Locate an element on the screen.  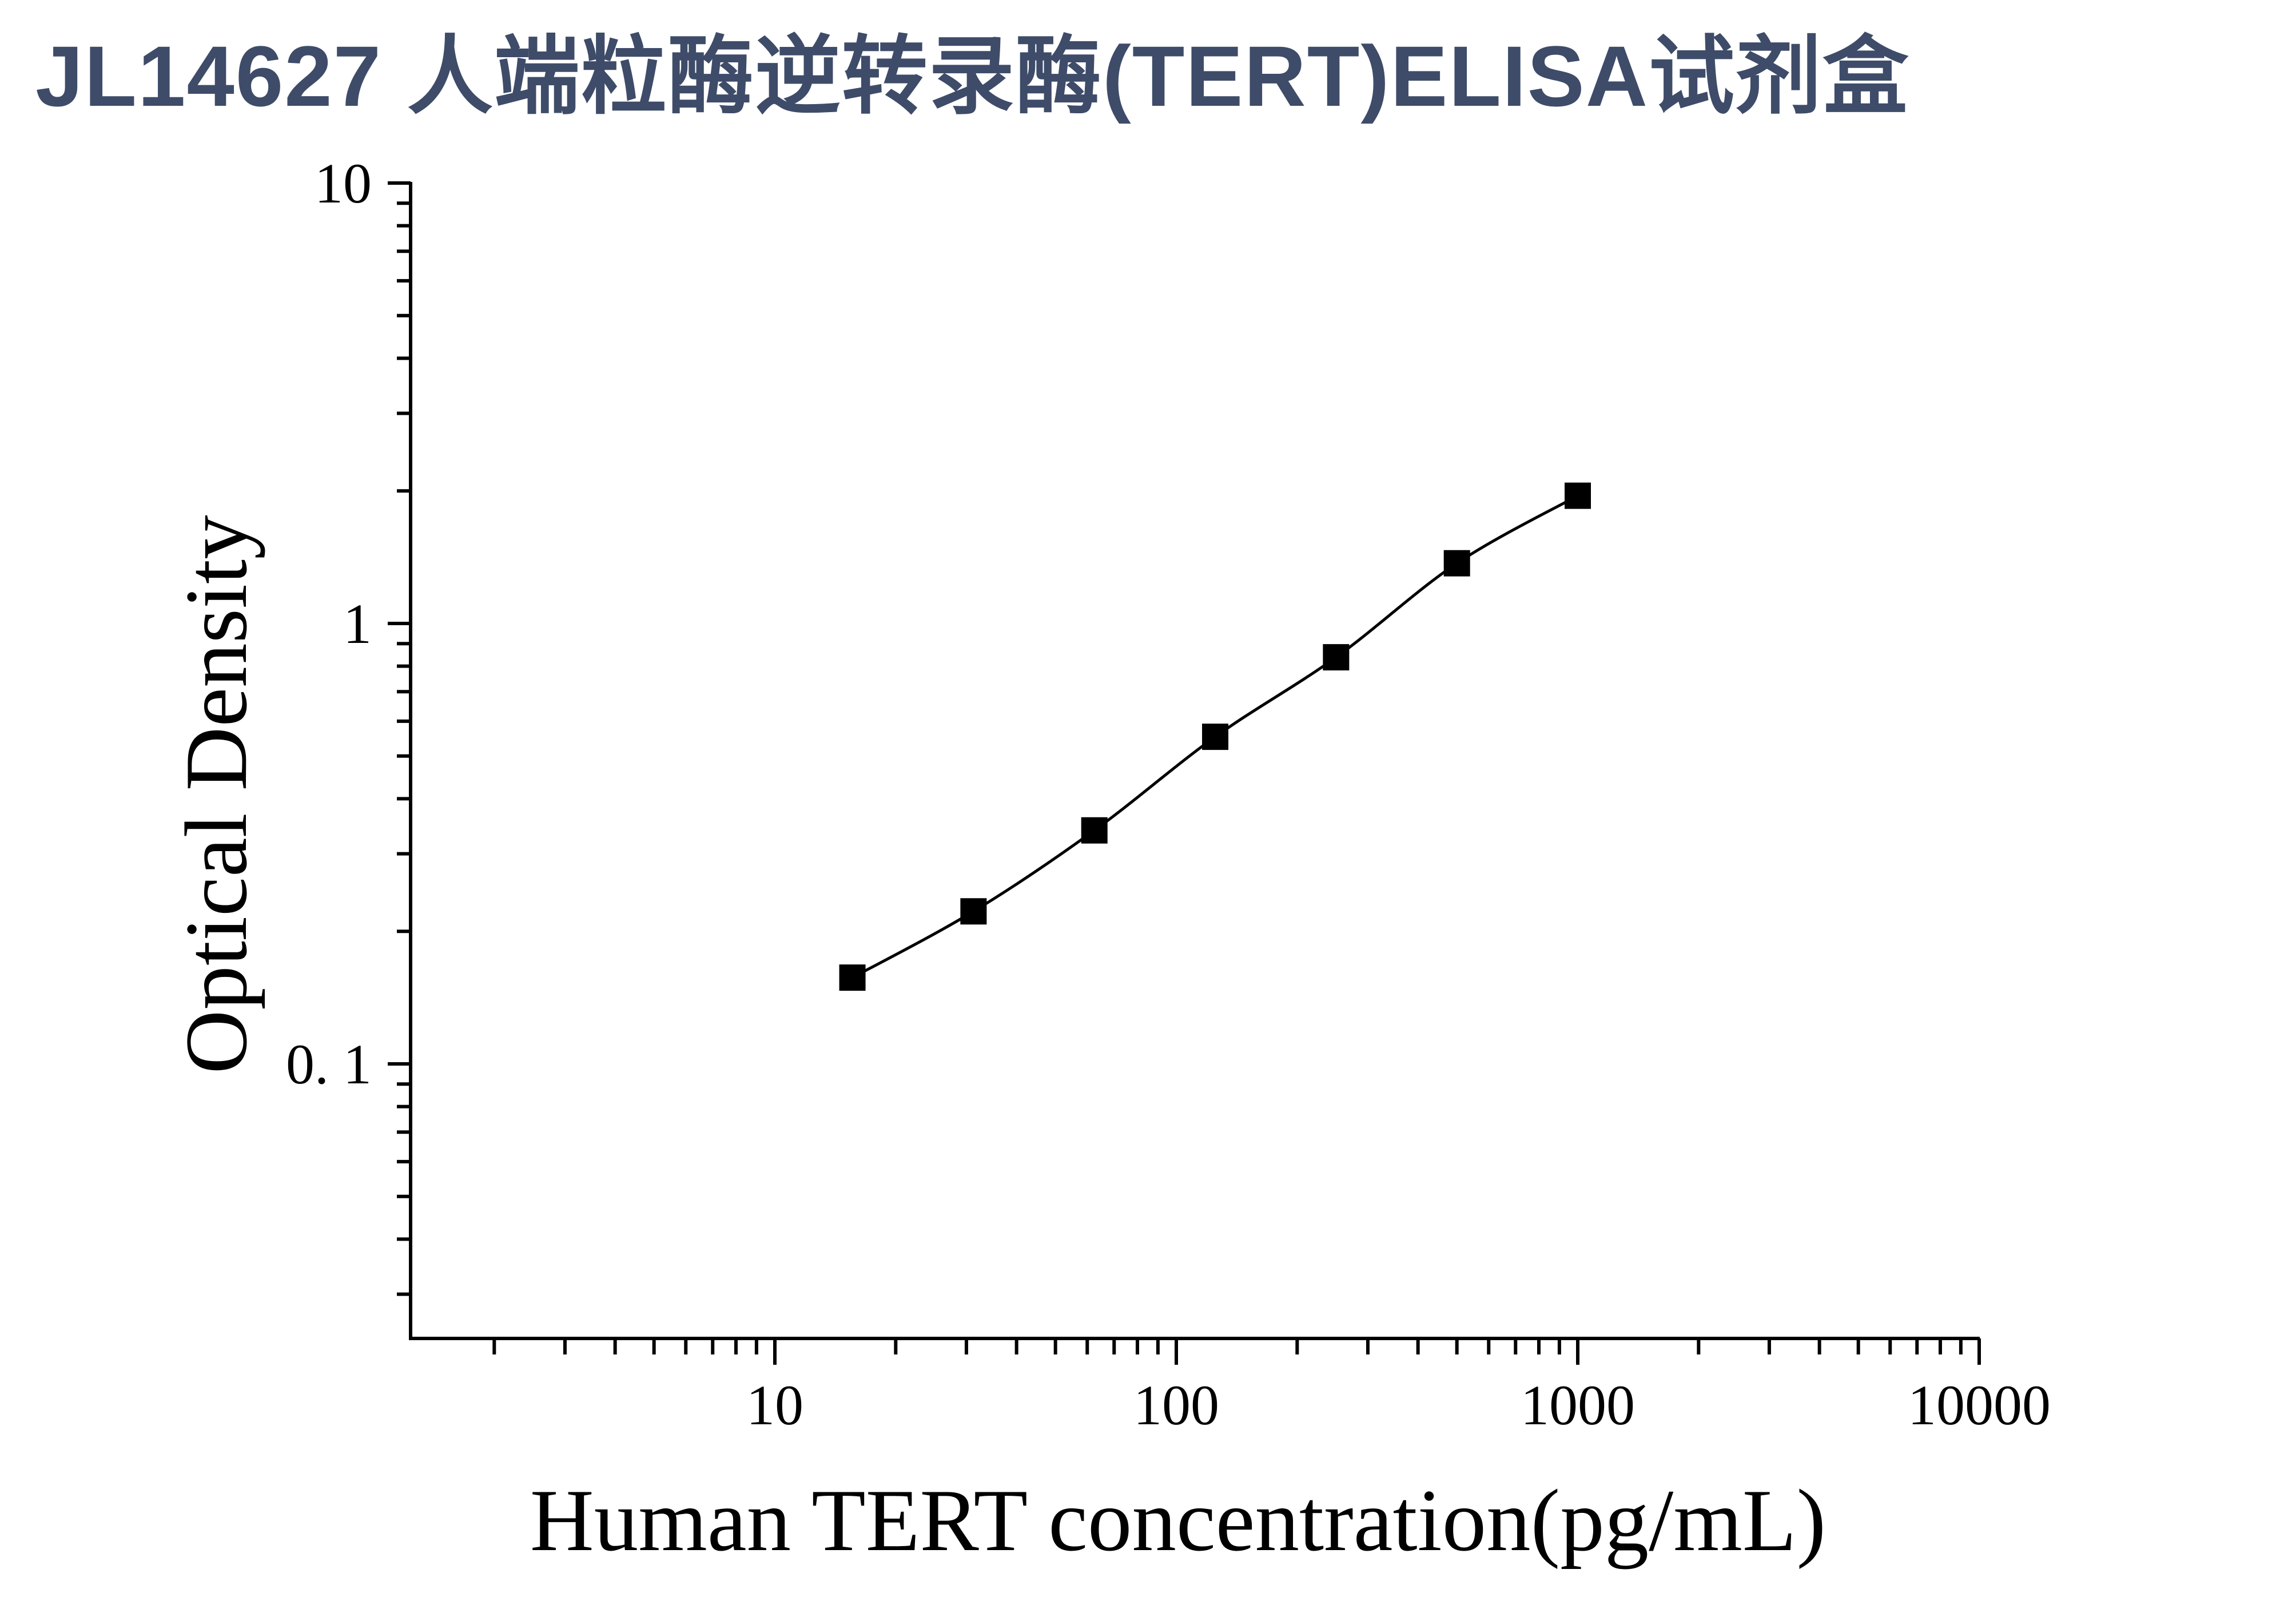
x-tick-label: 10 is located at coordinates (775, 1405).